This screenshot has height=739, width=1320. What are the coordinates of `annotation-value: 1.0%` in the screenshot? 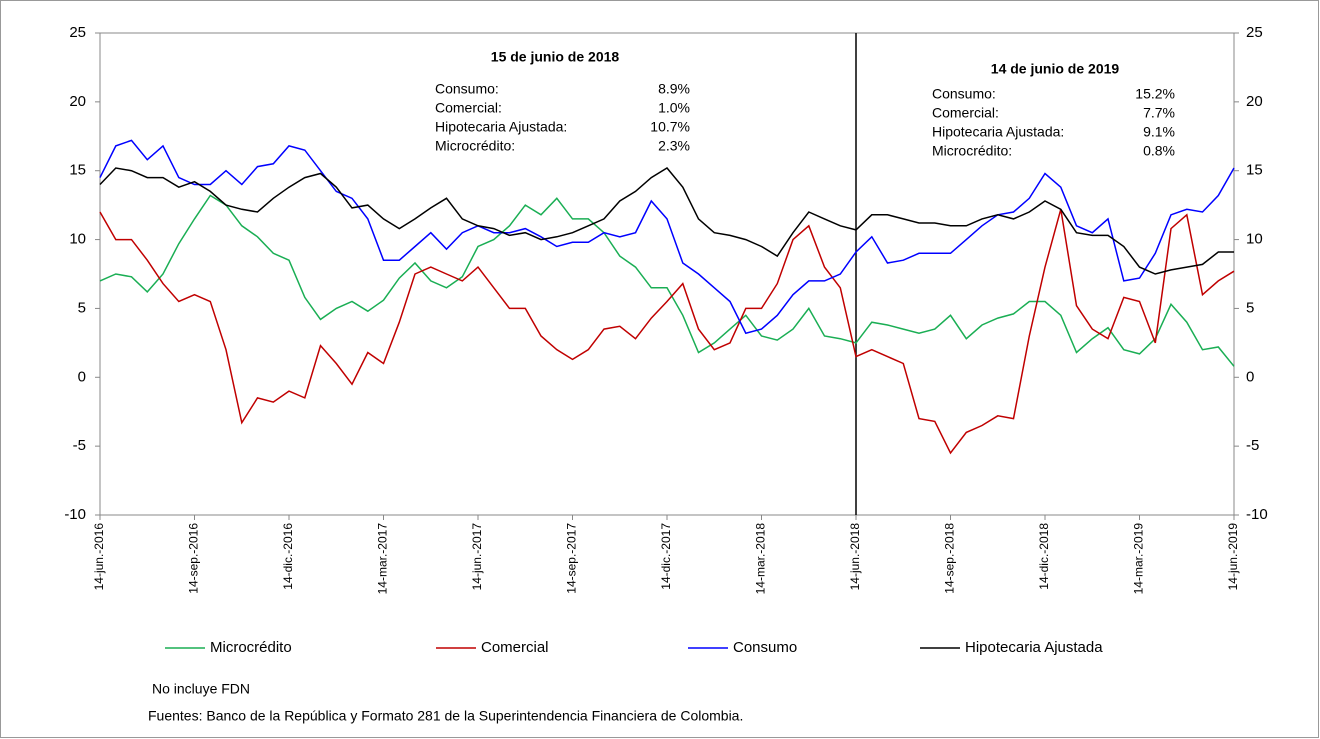 It's located at (674, 108).